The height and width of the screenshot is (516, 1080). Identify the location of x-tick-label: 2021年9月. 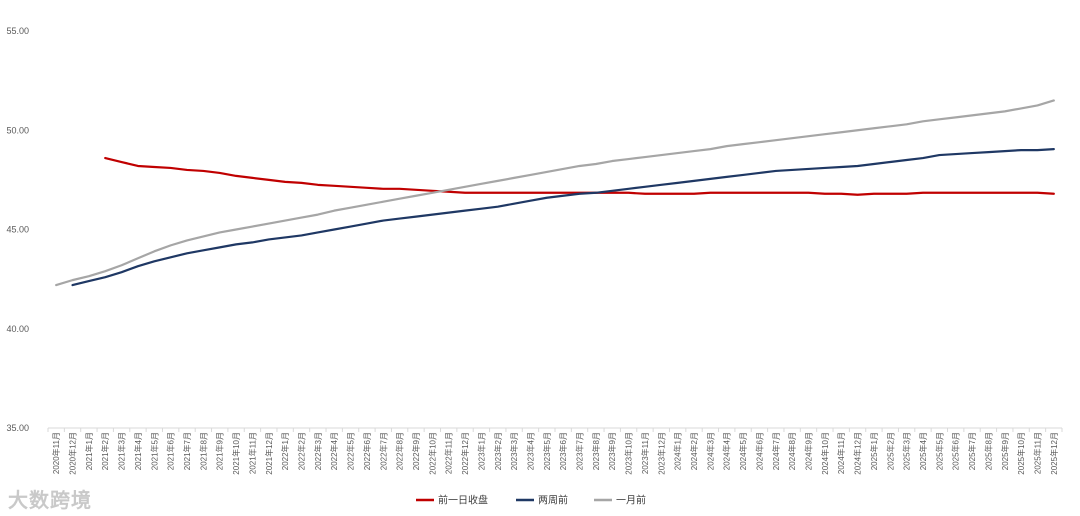
(220, 451).